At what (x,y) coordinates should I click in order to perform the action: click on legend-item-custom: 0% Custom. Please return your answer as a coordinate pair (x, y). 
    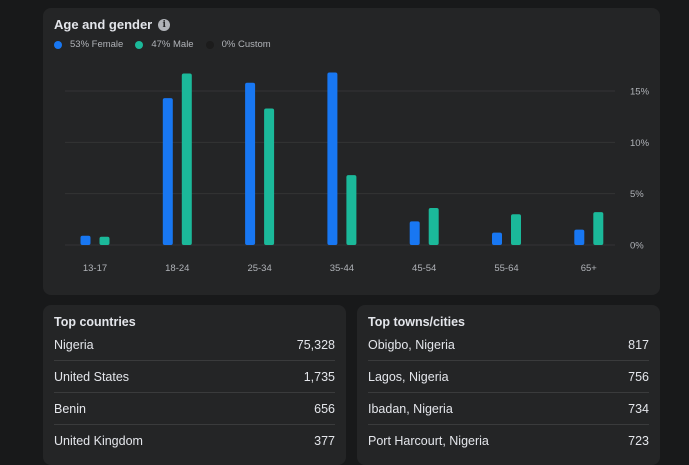
    Looking at the image, I should click on (238, 44).